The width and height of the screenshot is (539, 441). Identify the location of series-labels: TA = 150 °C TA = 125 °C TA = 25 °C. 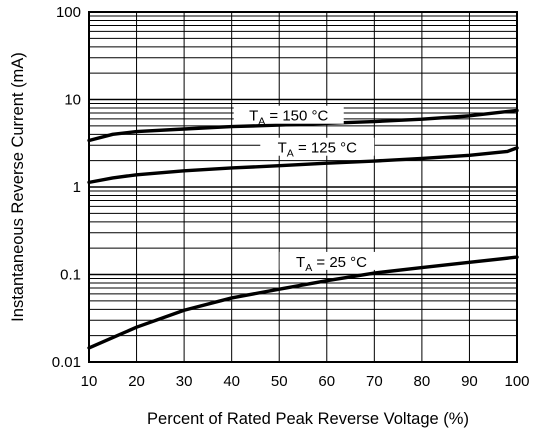
(308, 189).